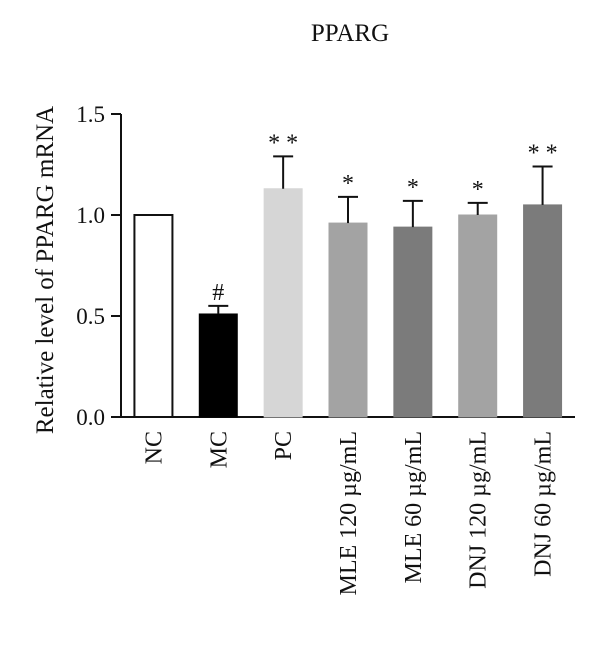 The height and width of the screenshot is (650, 600). Describe the element at coordinates (90, 215) in the screenshot. I see `y-axis-tick-label: 1.0` at that location.